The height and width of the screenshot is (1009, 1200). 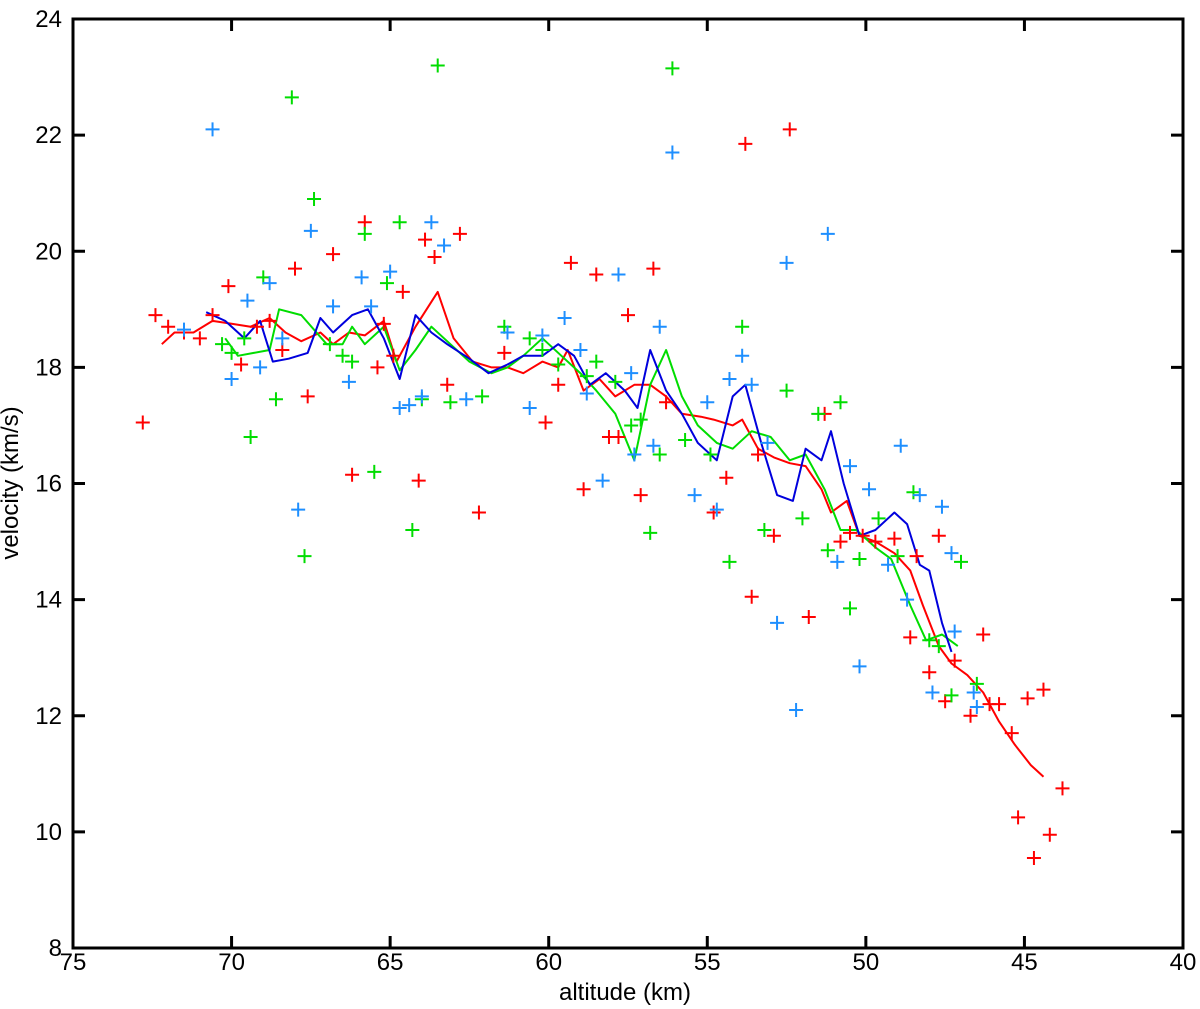 I want to click on x-tick-label: 50, so click(x=866, y=962).